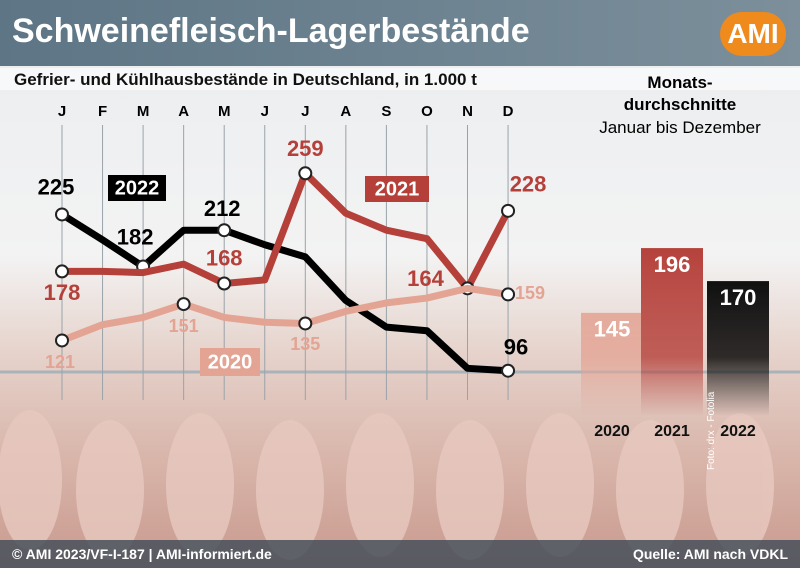 Image resolution: width=800 pixels, height=568 pixels. What do you see at coordinates (710, 554) in the screenshot?
I see `source: Quelle: AMI nach VDKL` at bounding box center [710, 554].